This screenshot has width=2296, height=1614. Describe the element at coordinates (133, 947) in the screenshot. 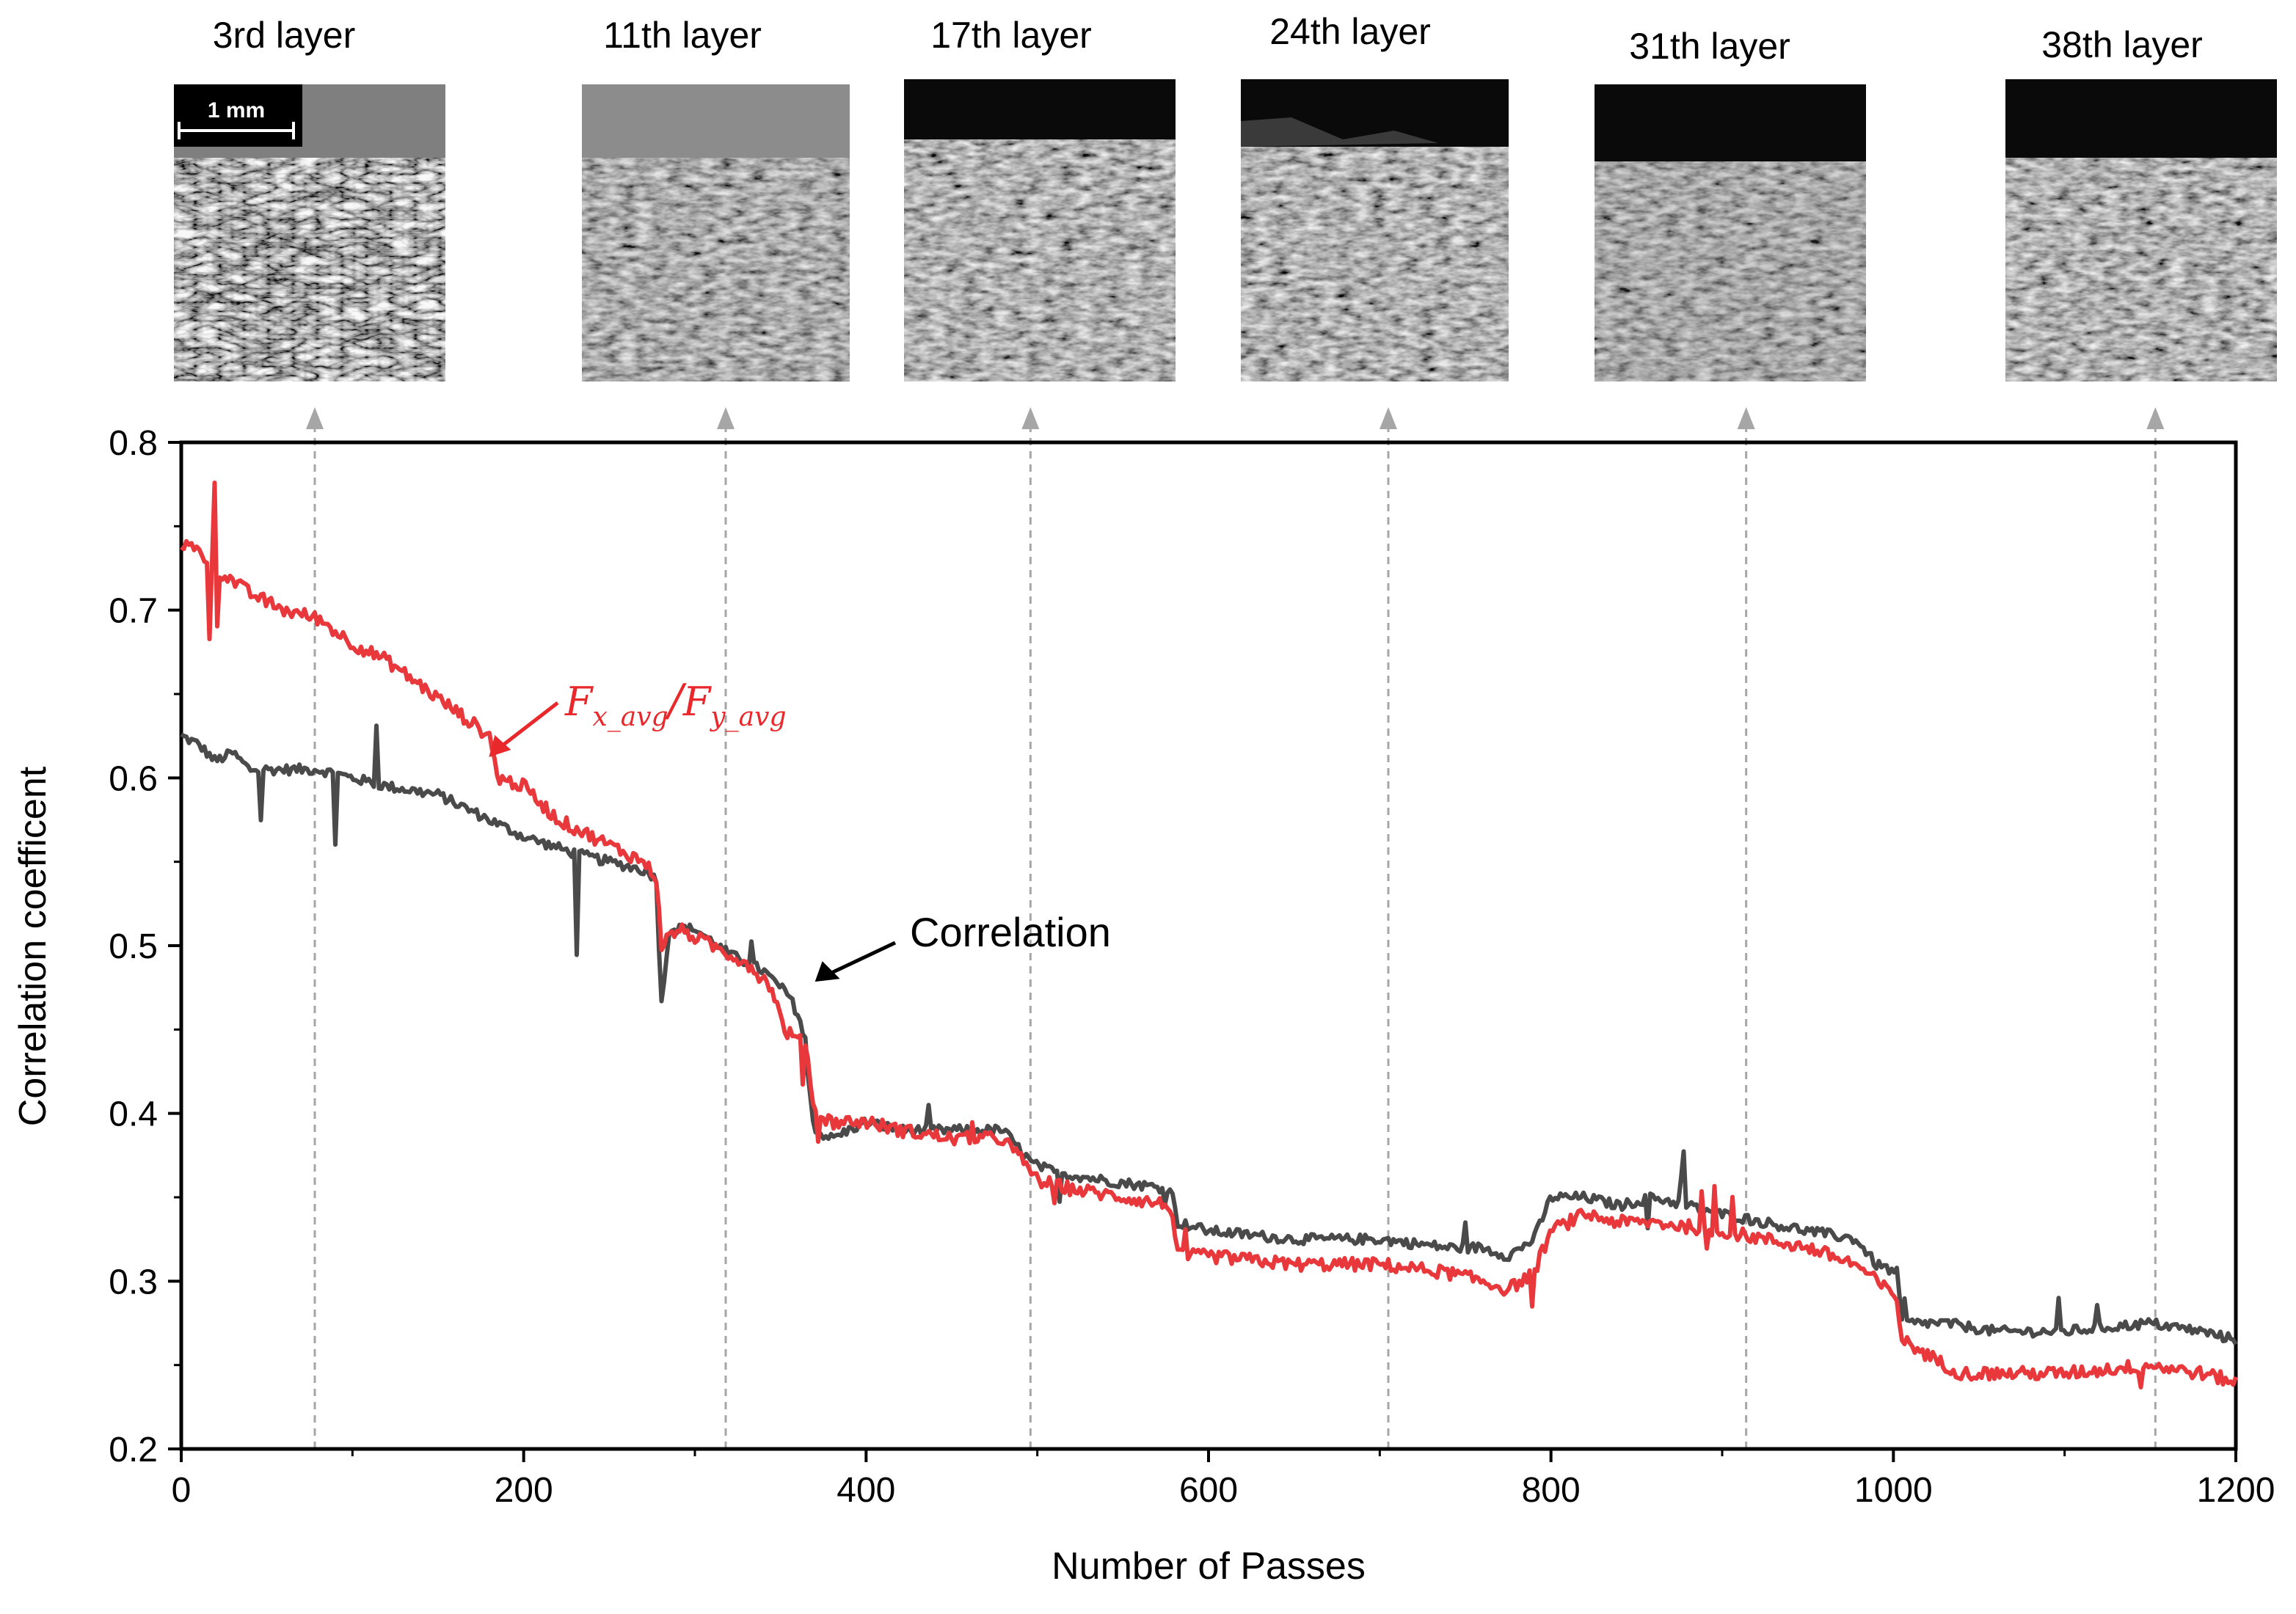

I see `y-tick-label: 0.5` at that location.